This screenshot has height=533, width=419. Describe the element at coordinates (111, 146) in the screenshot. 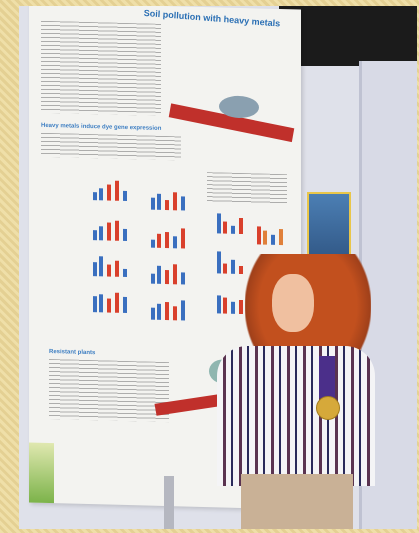

I see `poster-section-text` at that location.